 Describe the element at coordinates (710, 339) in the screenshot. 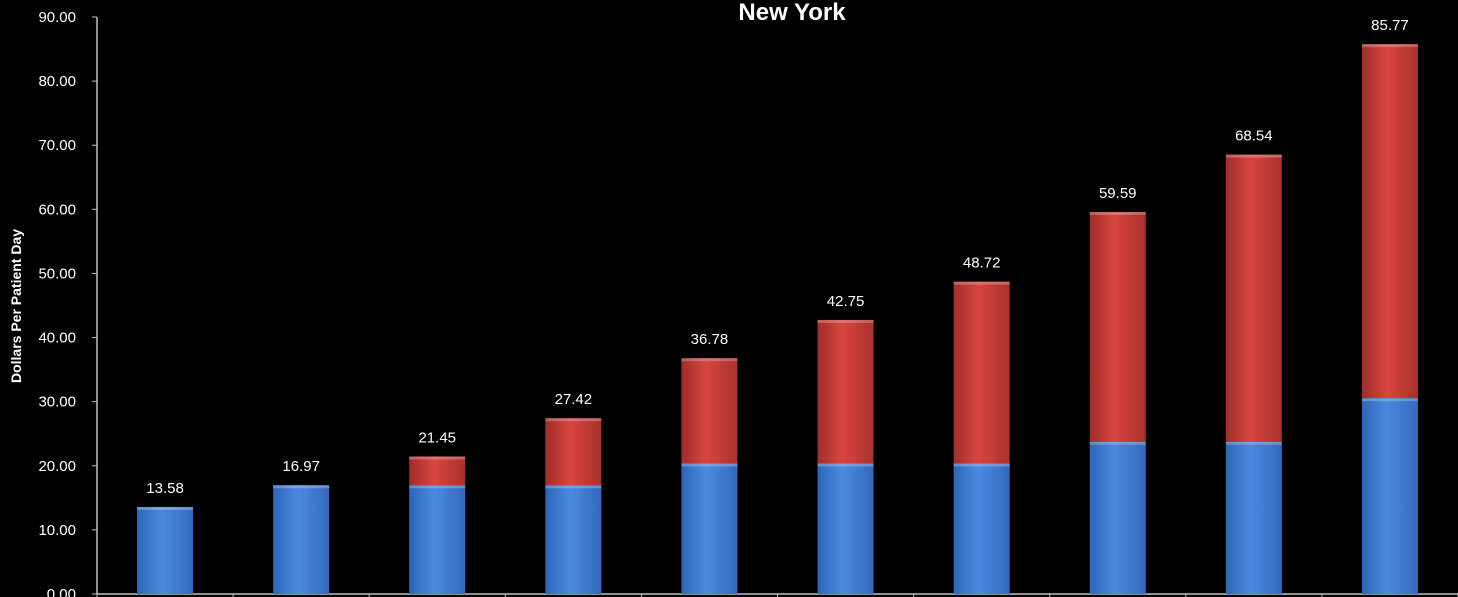

I see `bar-total-label: 36.78` at that location.